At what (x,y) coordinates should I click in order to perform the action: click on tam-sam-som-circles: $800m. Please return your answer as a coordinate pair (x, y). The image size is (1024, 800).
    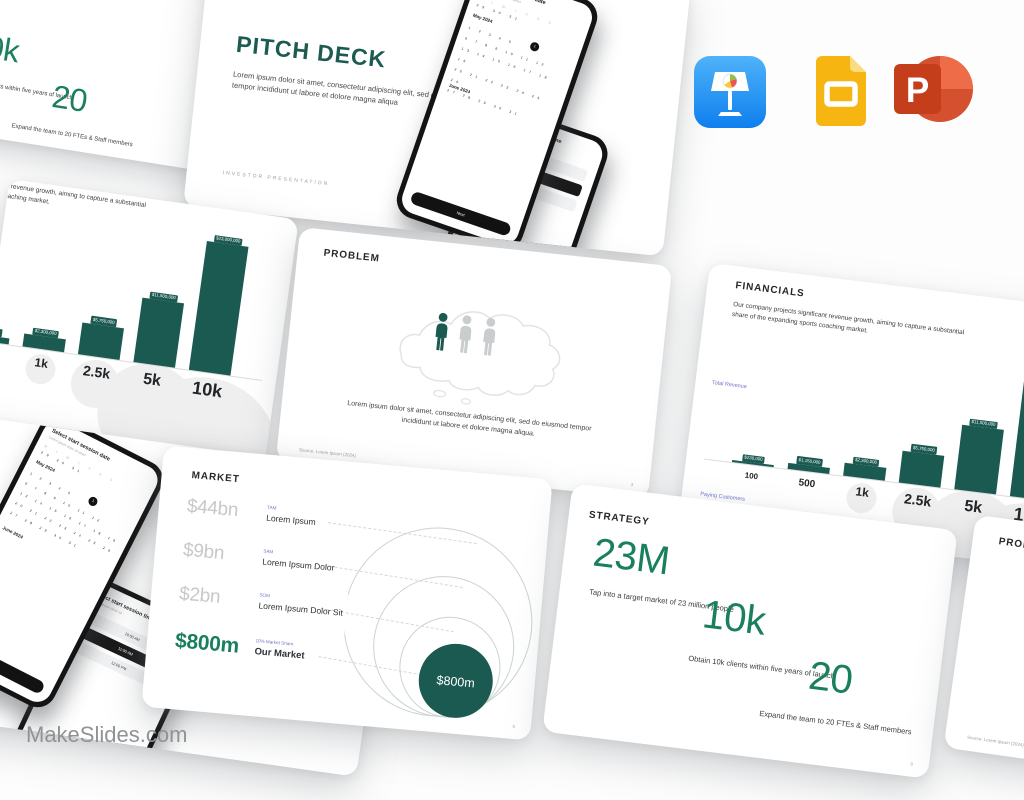
    Looking at the image, I should click on (444, 614).